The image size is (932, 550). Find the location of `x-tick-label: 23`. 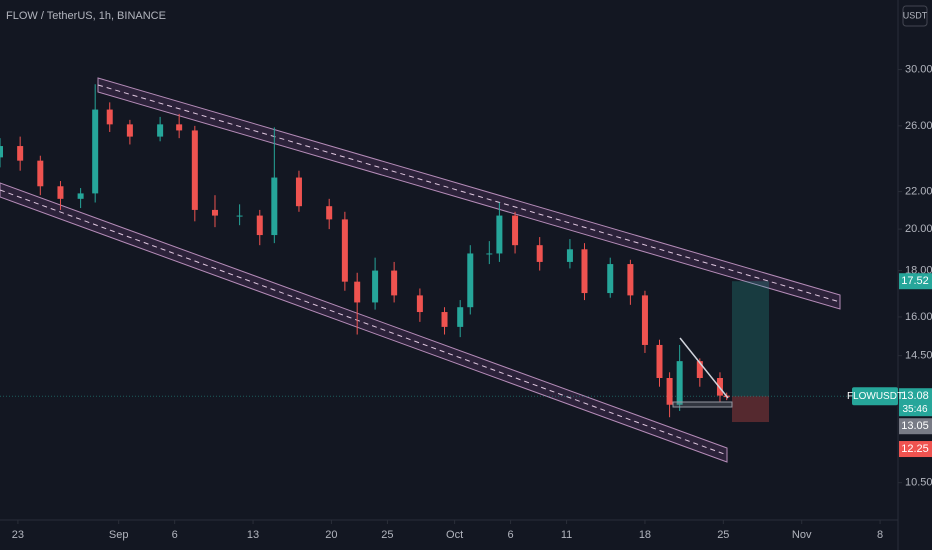

x-tick-label: 23 is located at coordinates (18, 535).